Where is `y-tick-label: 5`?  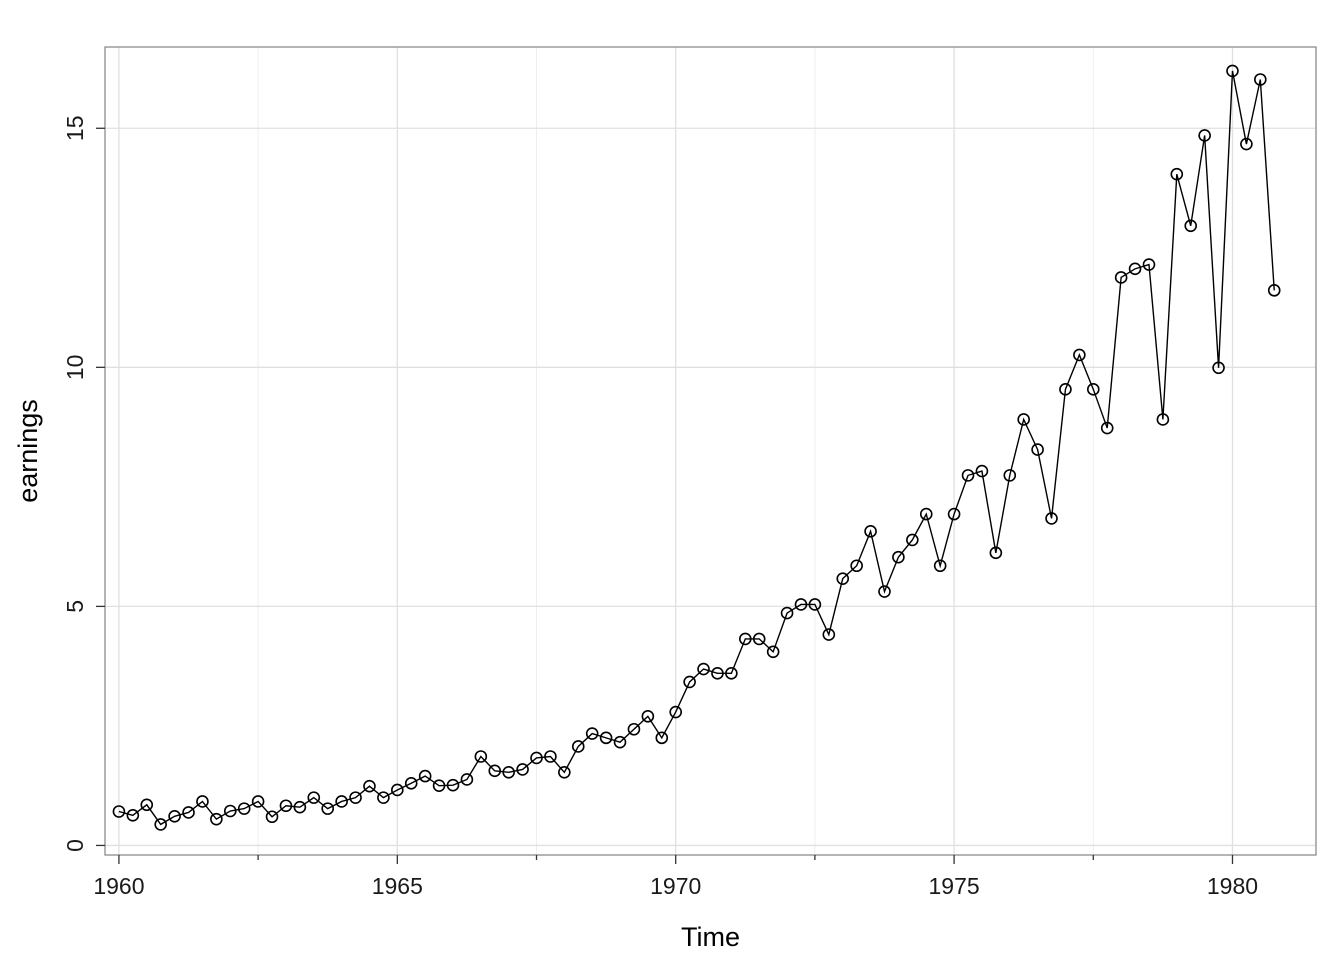 y-tick-label: 5 is located at coordinates (75, 606).